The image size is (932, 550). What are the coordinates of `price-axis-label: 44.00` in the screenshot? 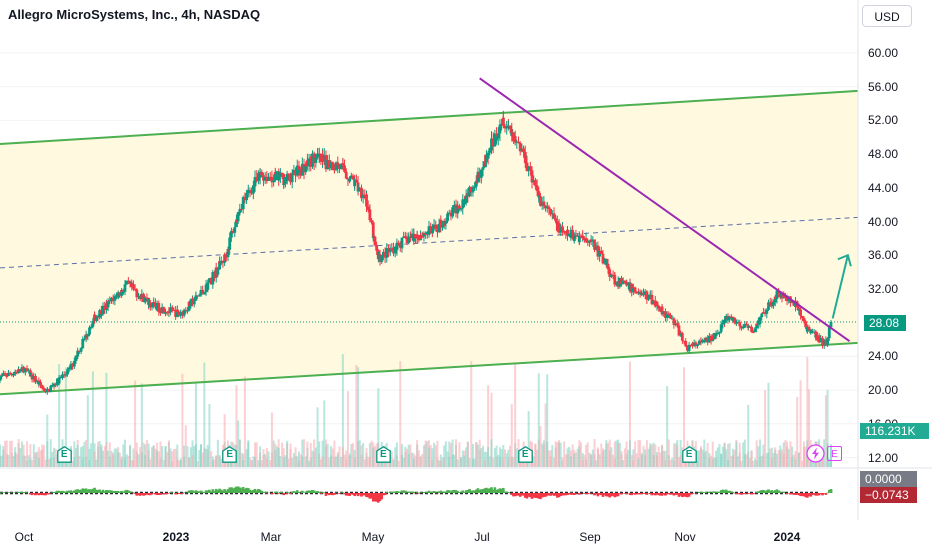 It's located at (883, 187).